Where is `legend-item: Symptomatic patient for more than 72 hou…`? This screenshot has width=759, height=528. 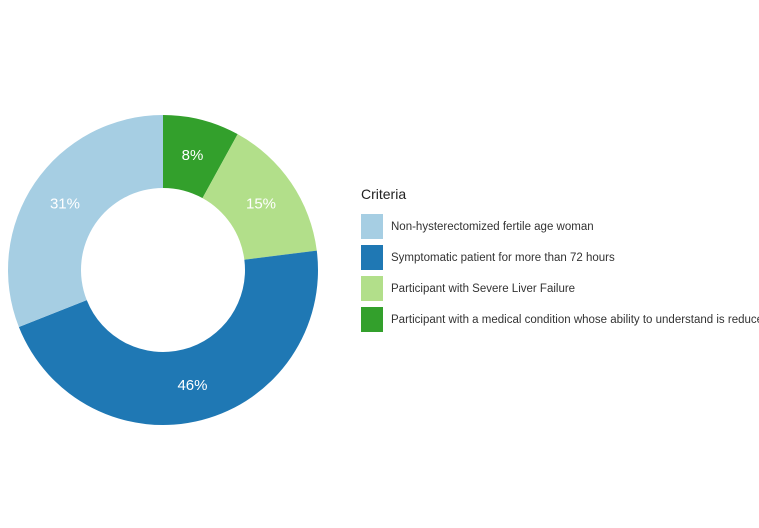
legend-item: Symptomatic patient for more than 72 hou… is located at coordinates (560, 257).